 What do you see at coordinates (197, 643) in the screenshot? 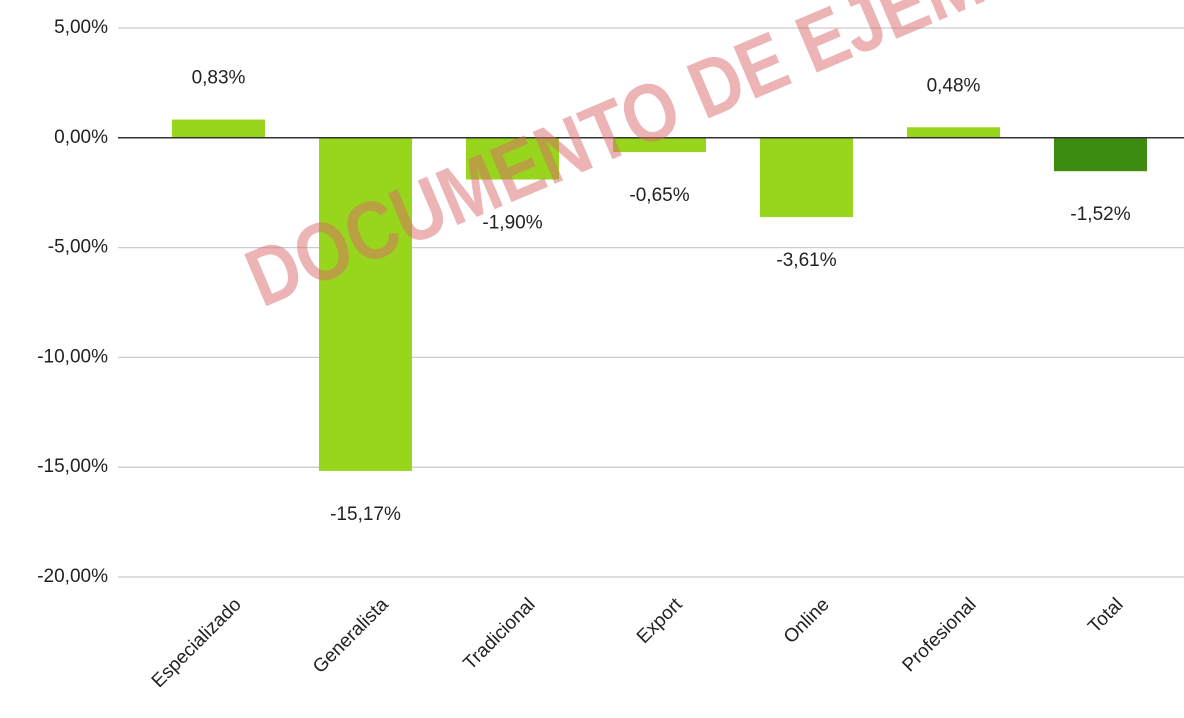
I see `x-tick-label: Especializado` at bounding box center [197, 643].